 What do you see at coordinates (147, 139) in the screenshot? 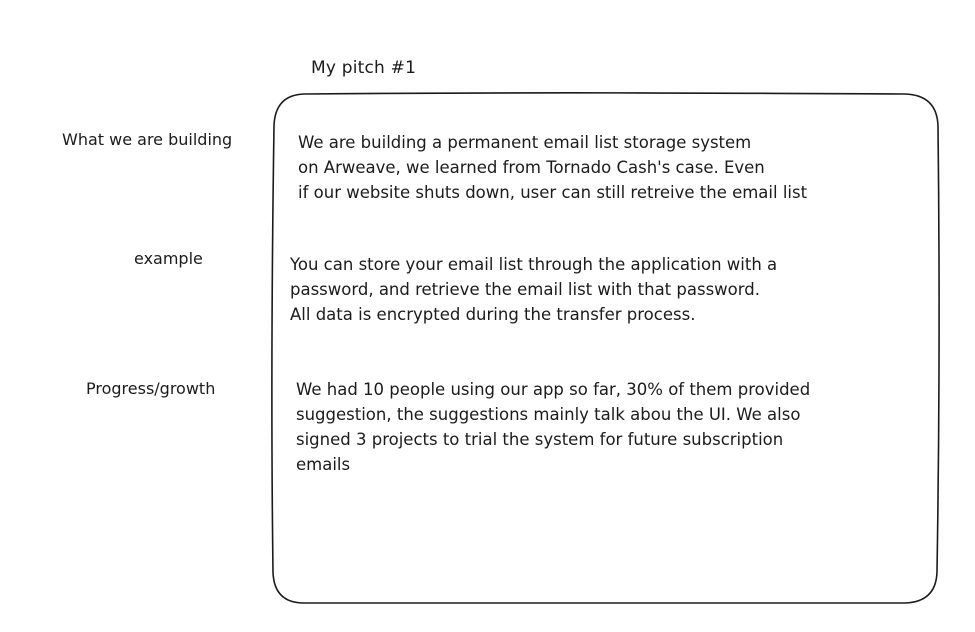
I see `section-label-building: What we are building` at bounding box center [147, 139].